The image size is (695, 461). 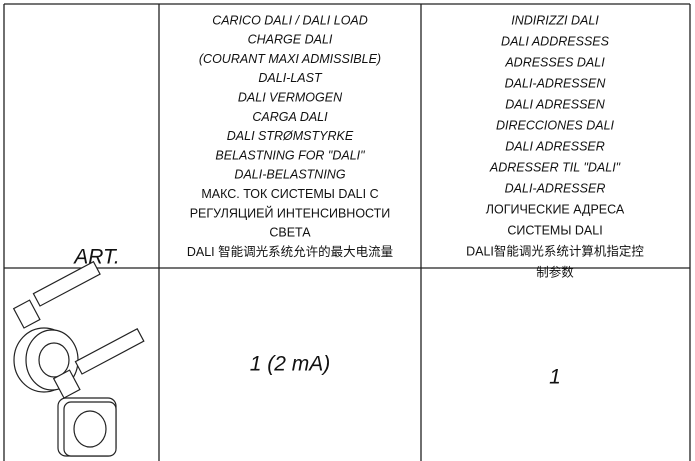 I want to click on header-line: 制参数, so click(x=555, y=271).